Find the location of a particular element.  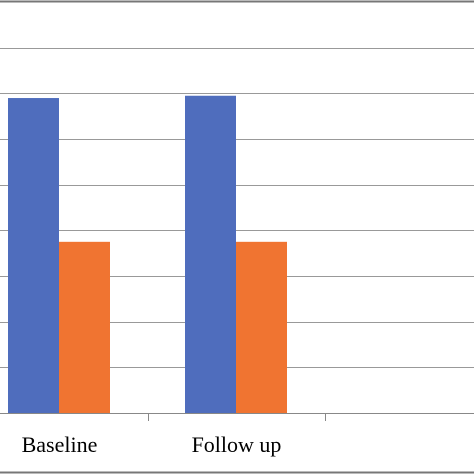

bar-series1-baseline is located at coordinates (33, 256).